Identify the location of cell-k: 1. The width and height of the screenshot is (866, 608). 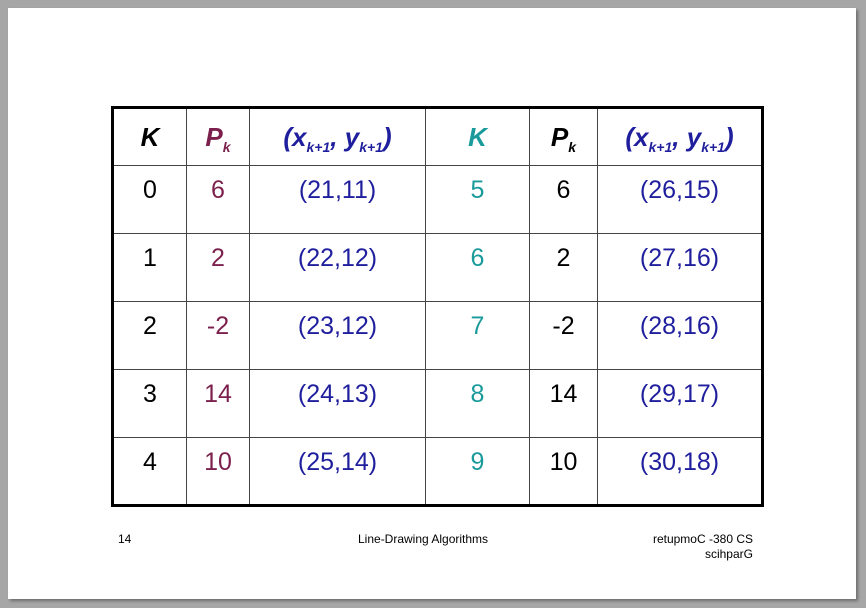
(149, 267).